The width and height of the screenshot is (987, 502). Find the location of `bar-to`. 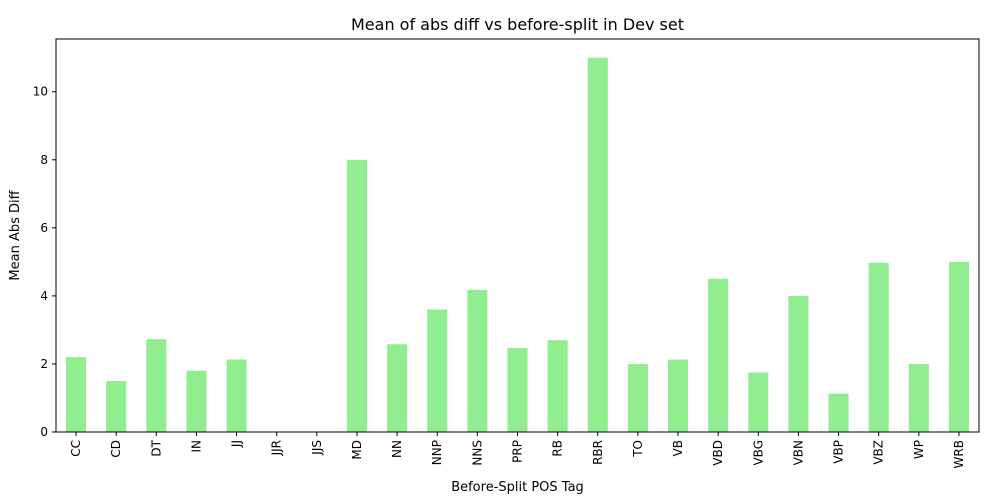

bar-to is located at coordinates (637, 397).